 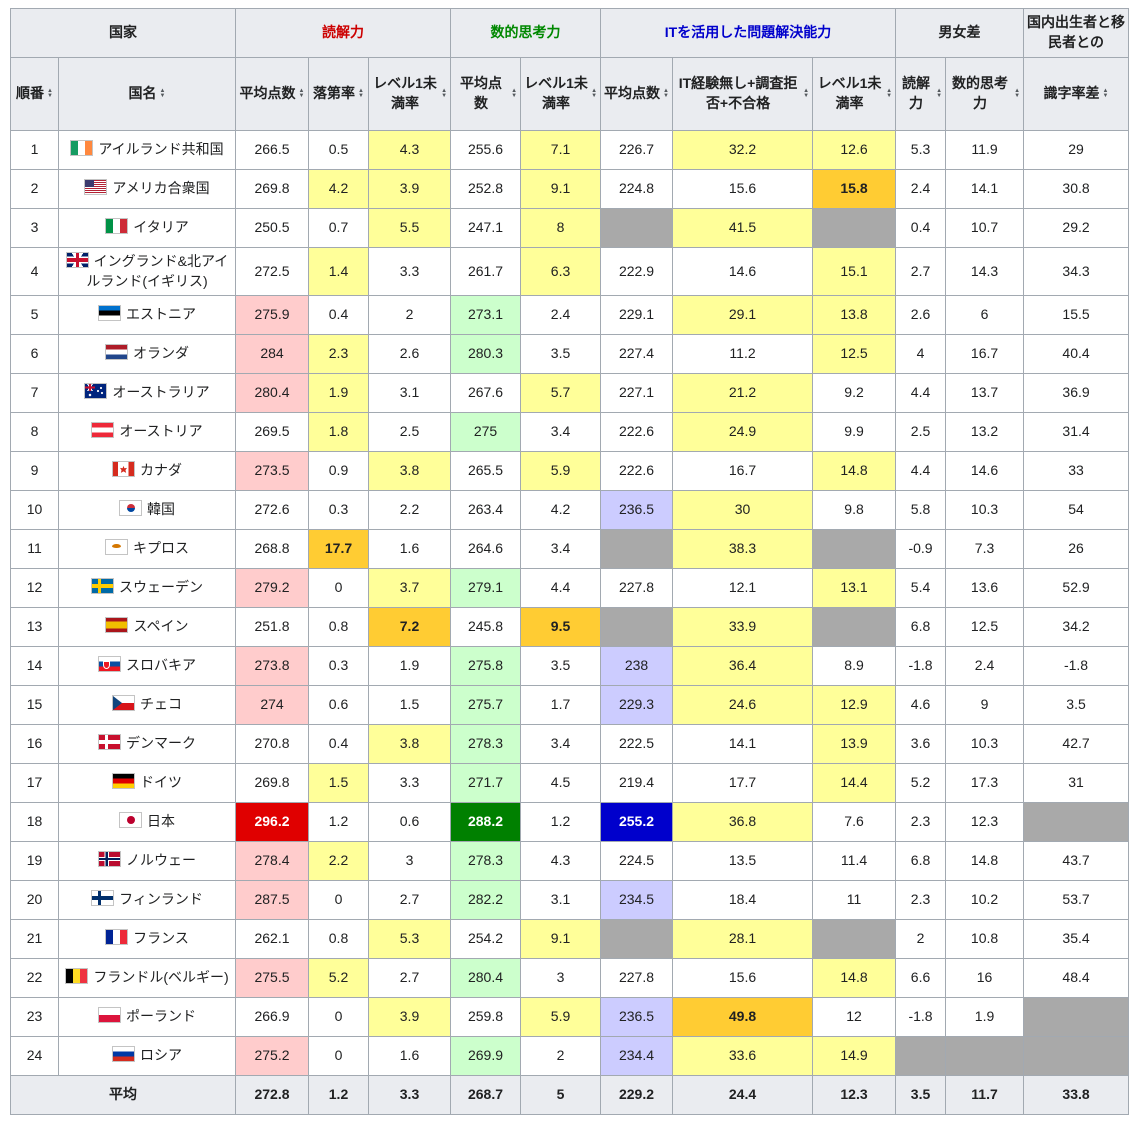 I want to click on data-cell: 3.8, so click(x=409, y=744).